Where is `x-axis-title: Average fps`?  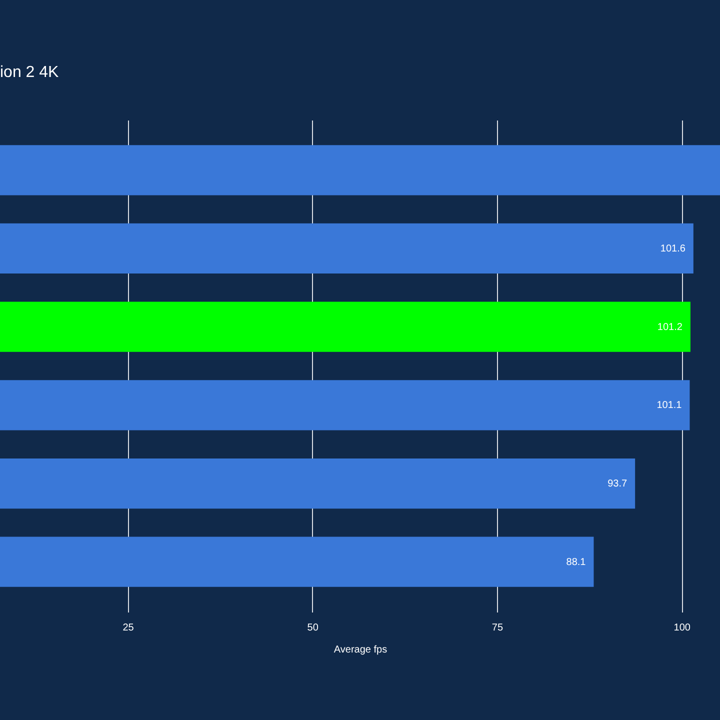 x-axis-title: Average fps is located at coordinates (361, 650).